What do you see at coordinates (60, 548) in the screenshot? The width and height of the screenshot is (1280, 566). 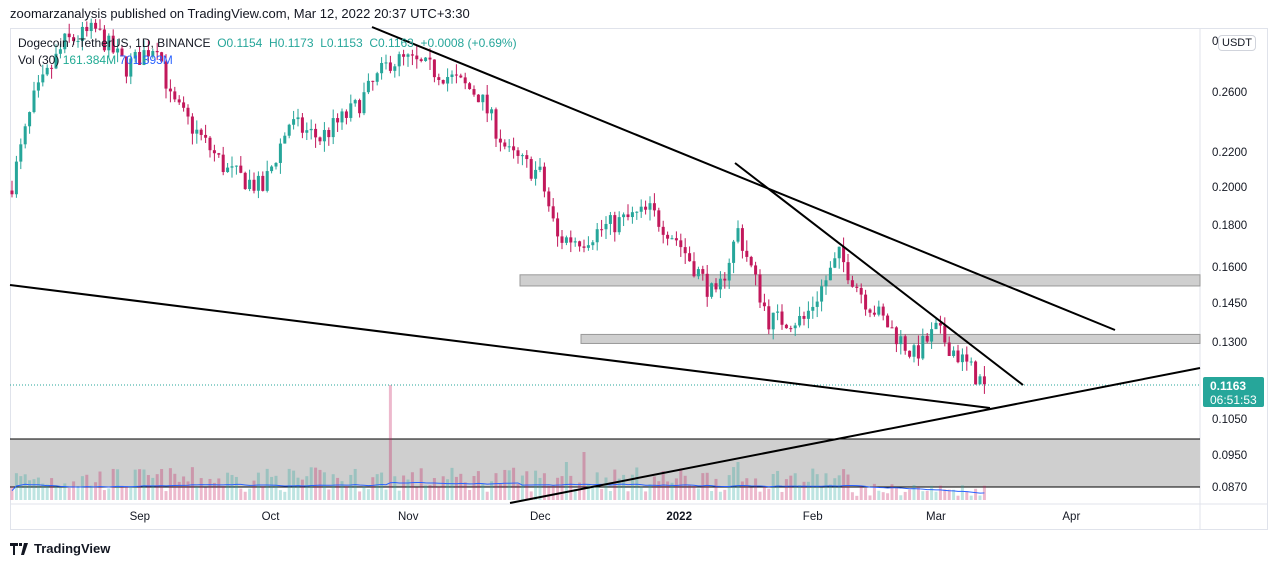 I see `tradingview-logo: TradingView` at bounding box center [60, 548].